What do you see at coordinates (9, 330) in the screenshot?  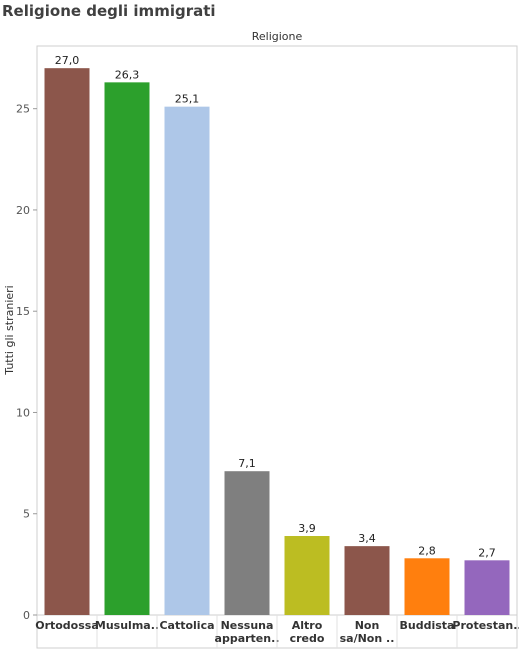 I see `y-axis-title: Tutti gli stranieri` at bounding box center [9, 330].